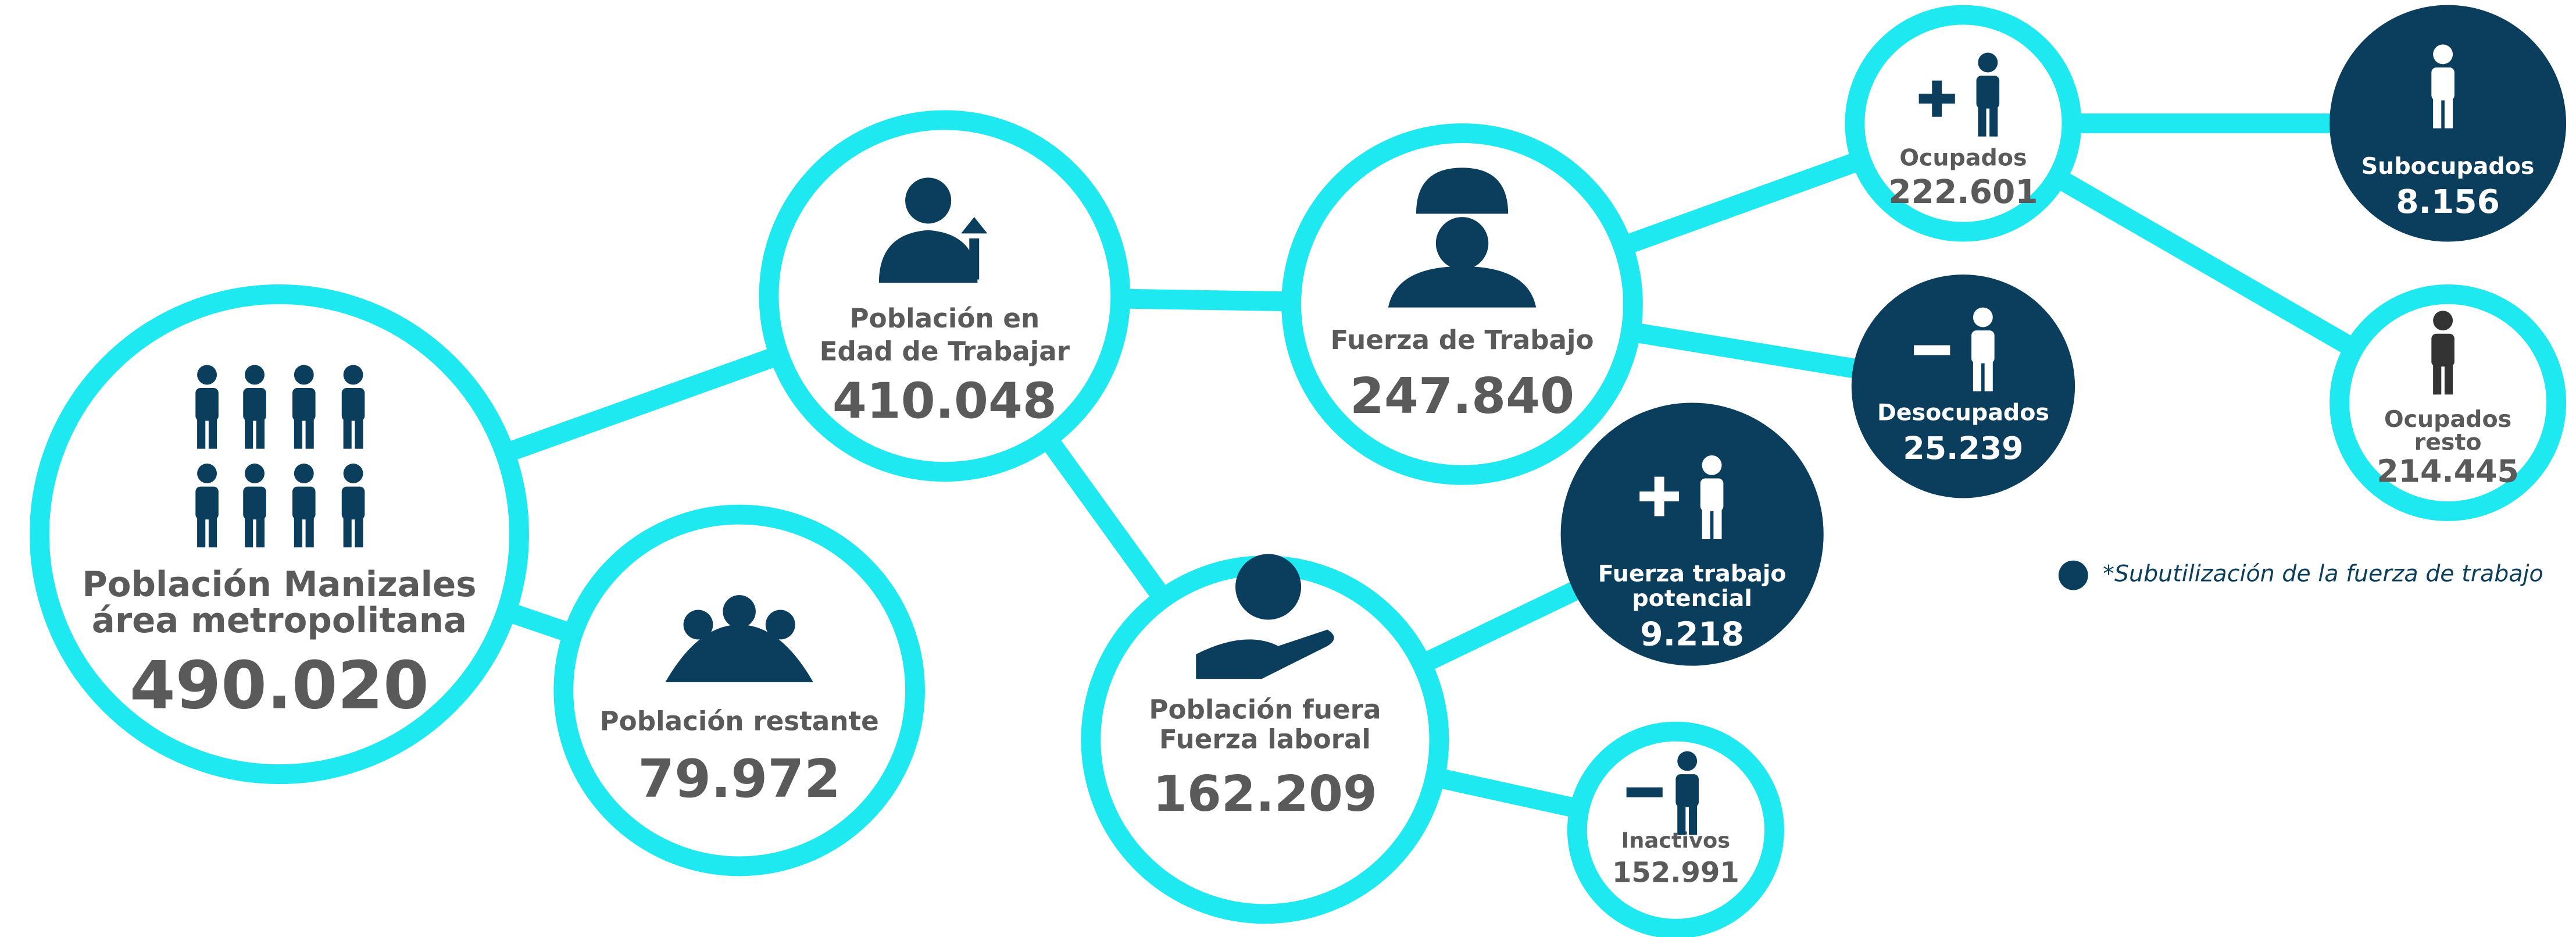  Describe the element at coordinates (1265, 616) in the screenshot. I see `money-icon` at that location.